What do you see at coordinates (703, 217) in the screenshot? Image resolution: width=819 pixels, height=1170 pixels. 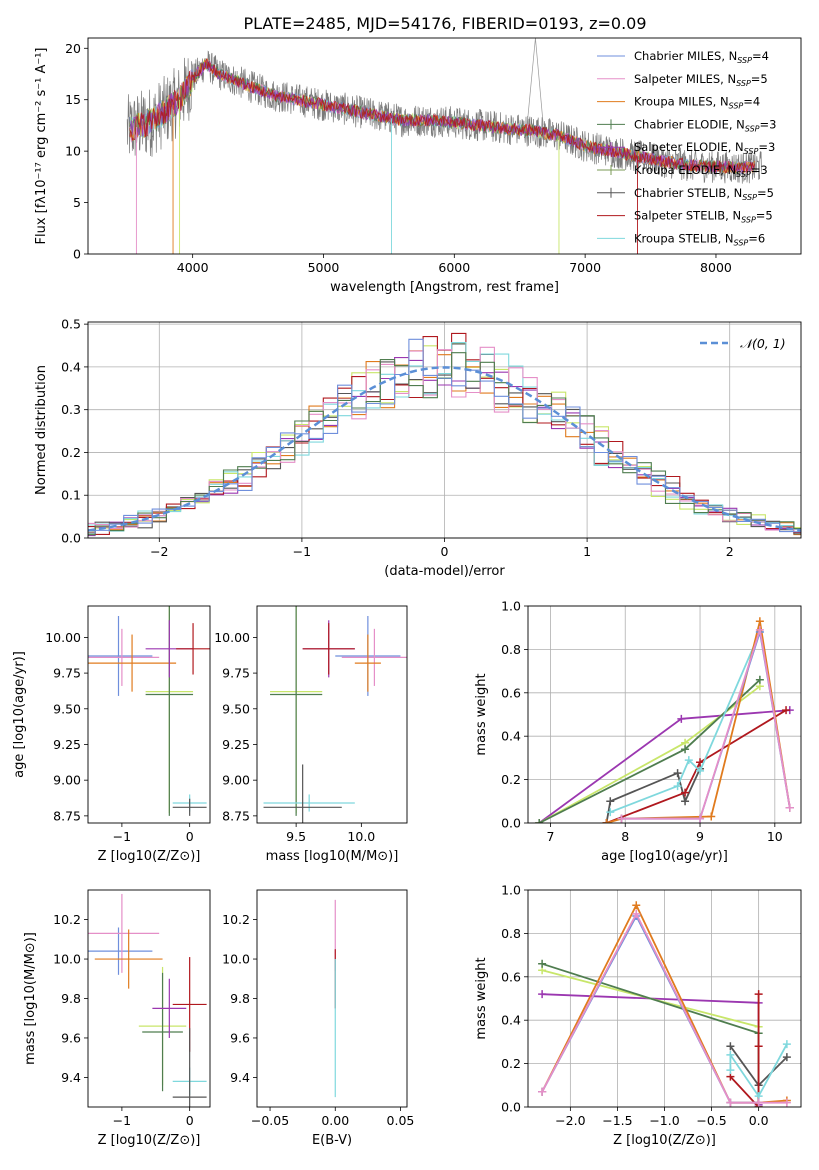 I see `legend-label: Salpeter STELIB, NSSP=5` at bounding box center [703, 217].